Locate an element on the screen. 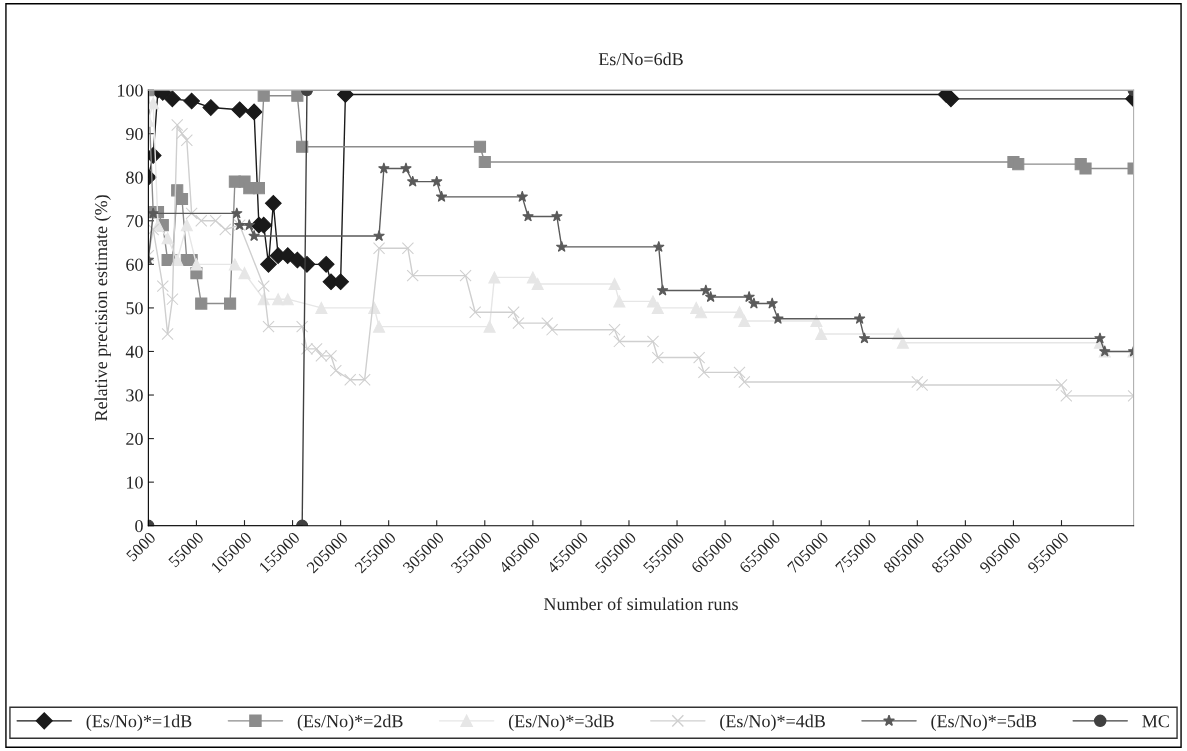  legend-label: (Es/No)*=5dB is located at coordinates (984, 722).